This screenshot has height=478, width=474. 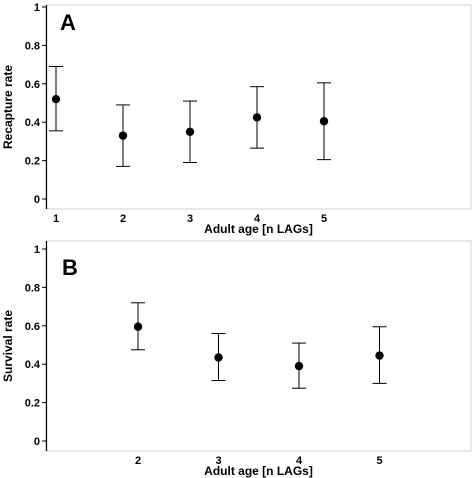 I want to click on y-axis-title: Recapture rate, so click(x=8, y=107).